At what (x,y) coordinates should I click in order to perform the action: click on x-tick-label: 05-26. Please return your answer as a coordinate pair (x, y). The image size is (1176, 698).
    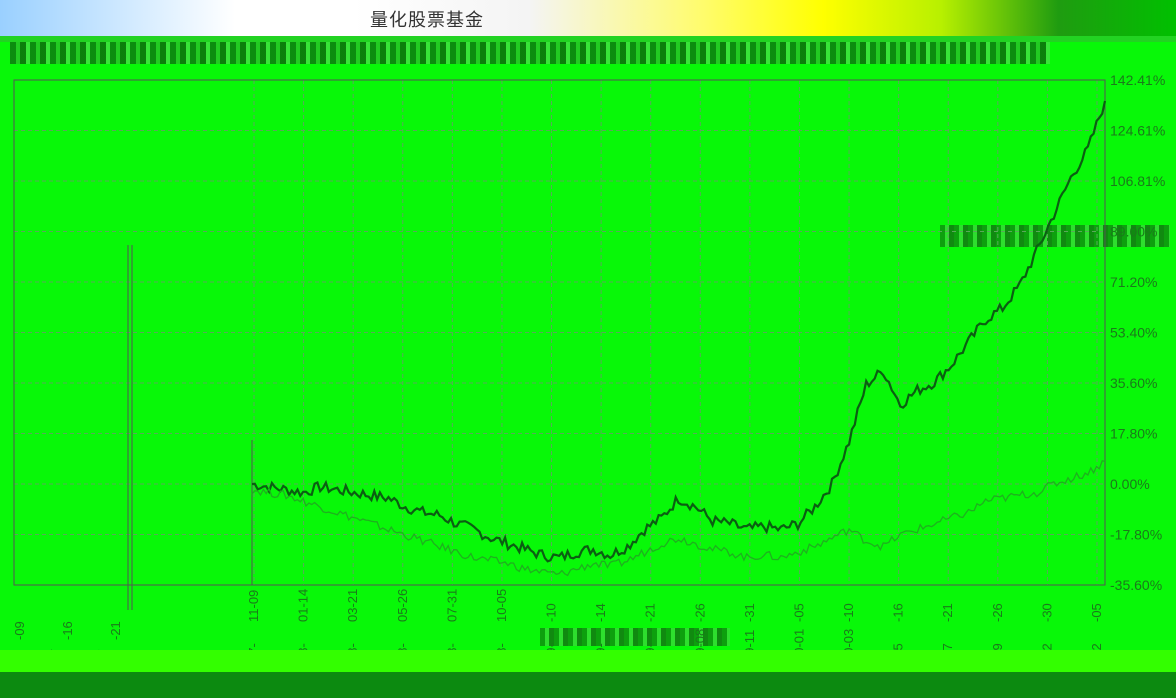
    Looking at the image, I should click on (402, 605).